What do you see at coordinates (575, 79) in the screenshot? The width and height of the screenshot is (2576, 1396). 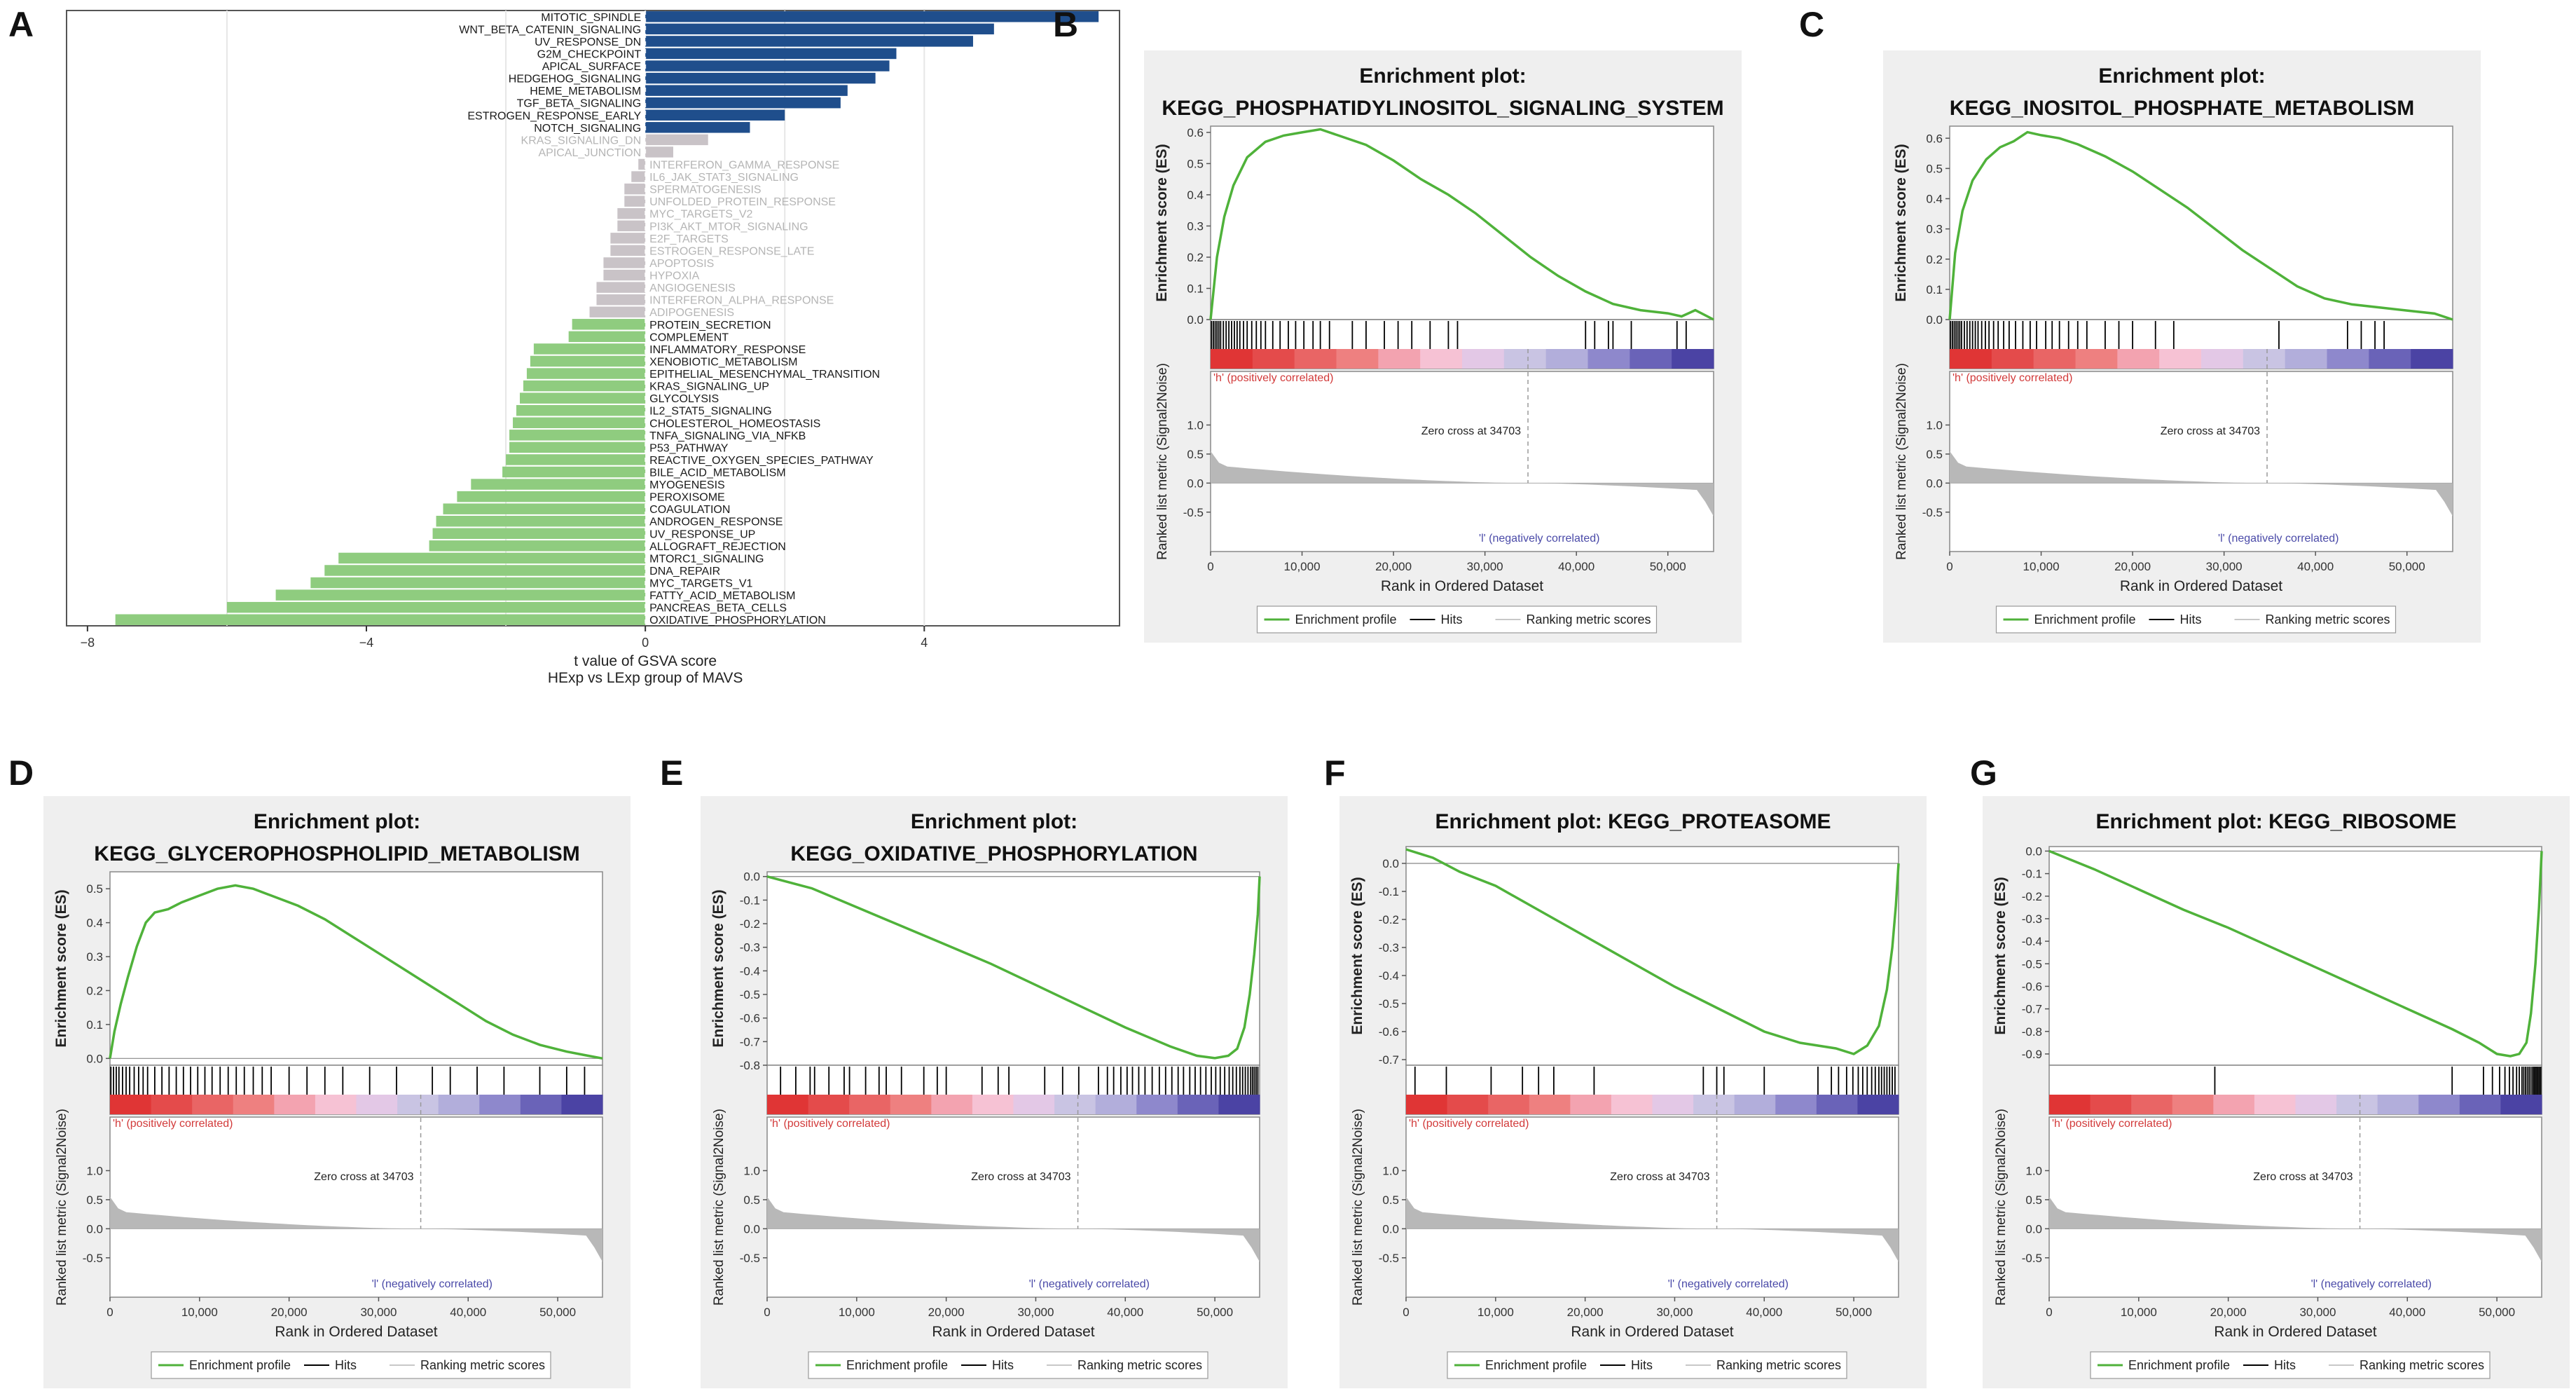 I see `bar-label: HEDGEHOG_SIGNALING` at bounding box center [575, 79].